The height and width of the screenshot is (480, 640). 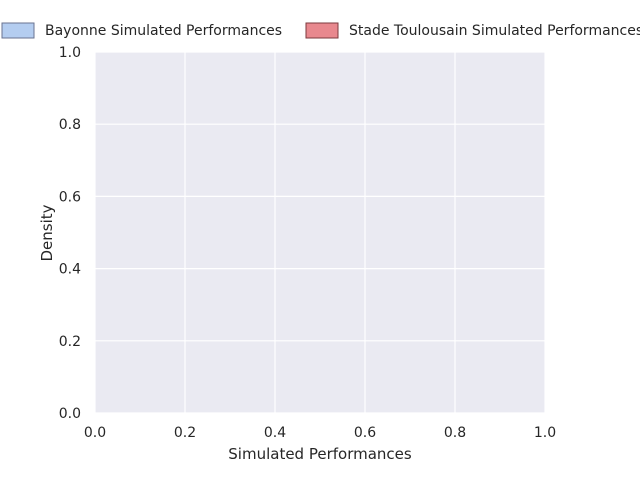 What do you see at coordinates (70, 197) in the screenshot?
I see `y-tick-label: 0.6` at bounding box center [70, 197].